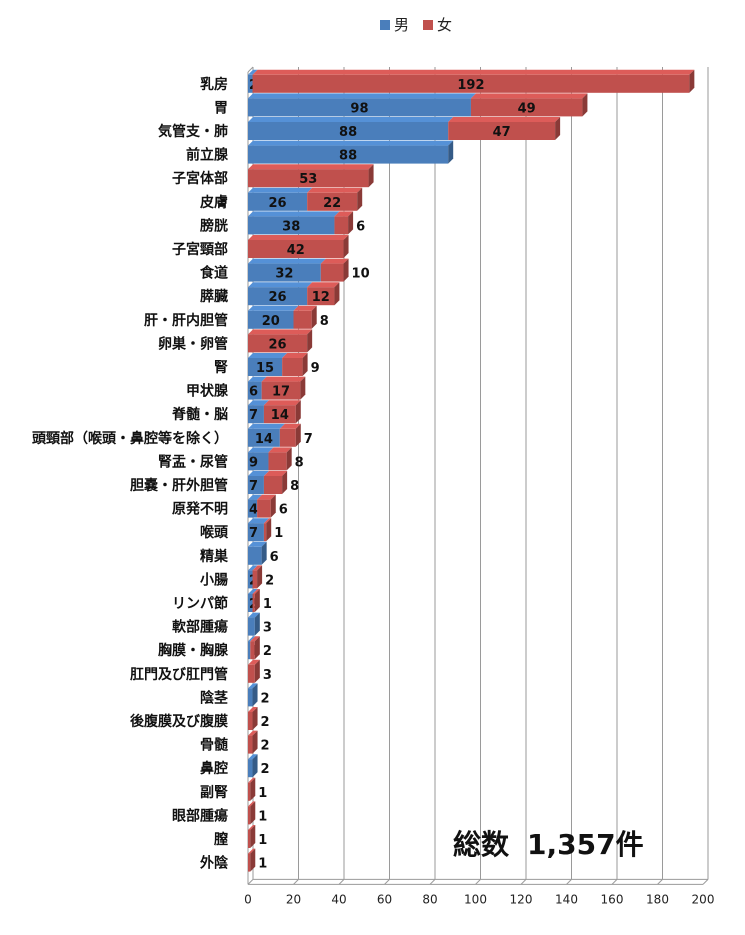 This screenshot has width=745, height=935. What do you see at coordinates (269, 580) in the screenshot?
I see `data-label-female: 2` at bounding box center [269, 580].